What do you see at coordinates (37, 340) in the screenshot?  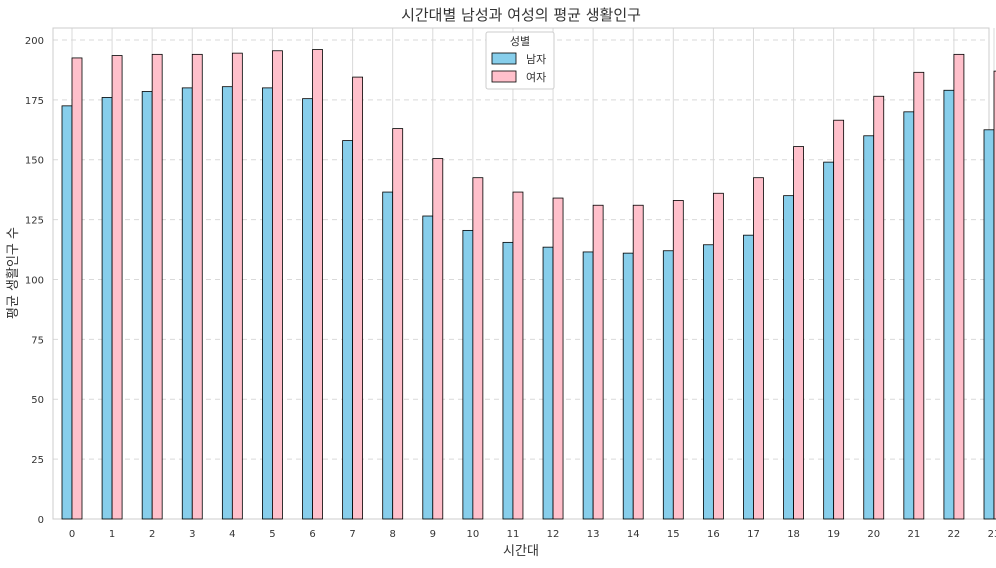 I see `y-tick-label: 75` at bounding box center [37, 340].